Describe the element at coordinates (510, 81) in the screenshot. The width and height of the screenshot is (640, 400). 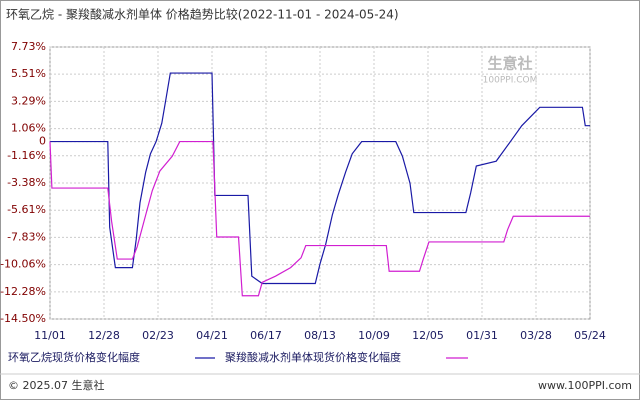
I see `watermark-url: 100PPI.COM` at that location.